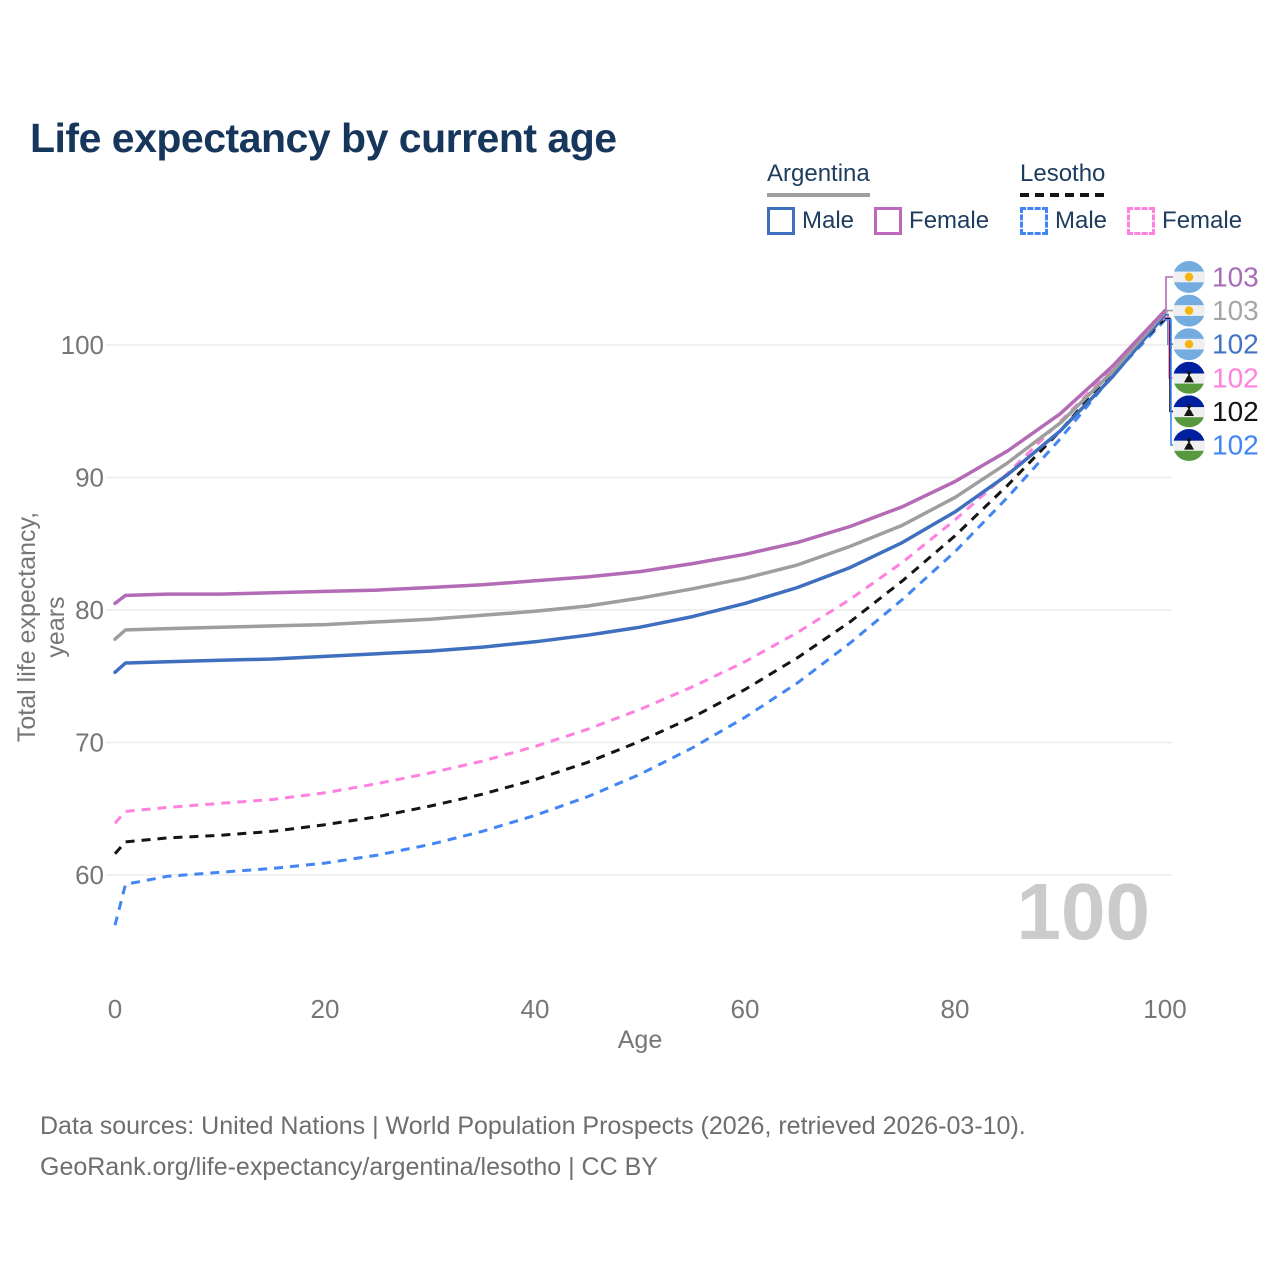 This screenshot has width=1280, height=1280. I want to click on y-tick-label: 60, so click(89, 875).